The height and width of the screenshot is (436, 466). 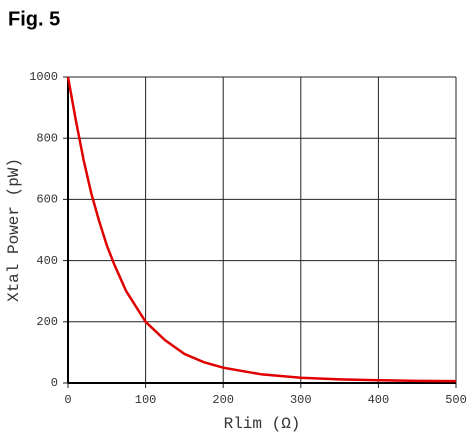 I want to click on y-tick-label: 600, so click(x=47, y=200).